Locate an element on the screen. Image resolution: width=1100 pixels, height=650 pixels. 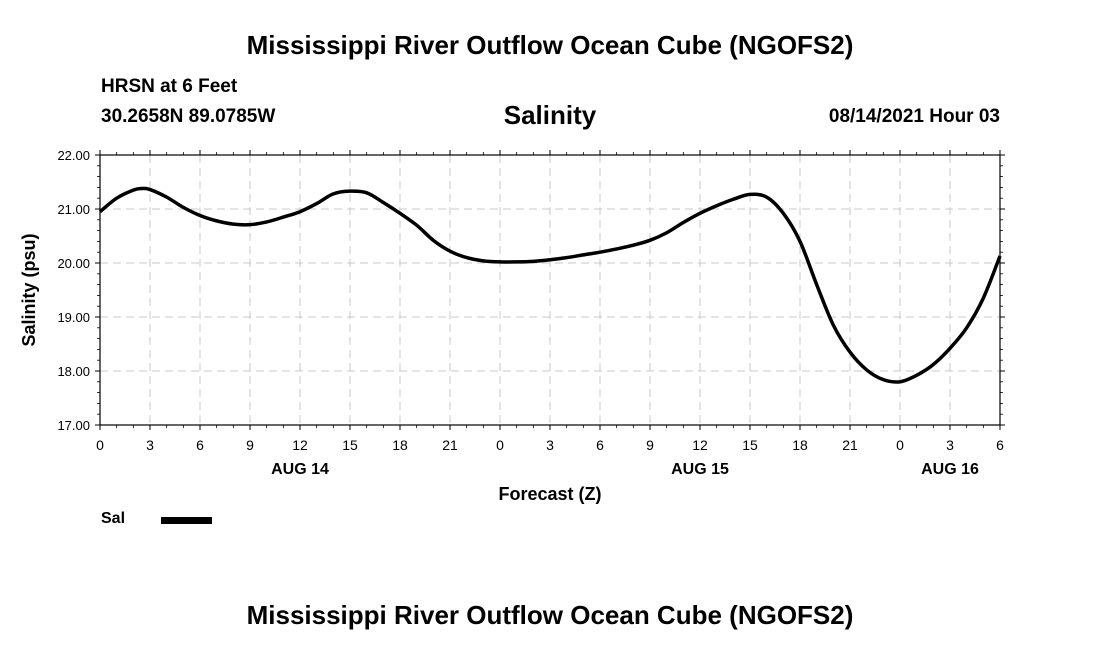
y-tick-label: 19.00 is located at coordinates (73, 317).